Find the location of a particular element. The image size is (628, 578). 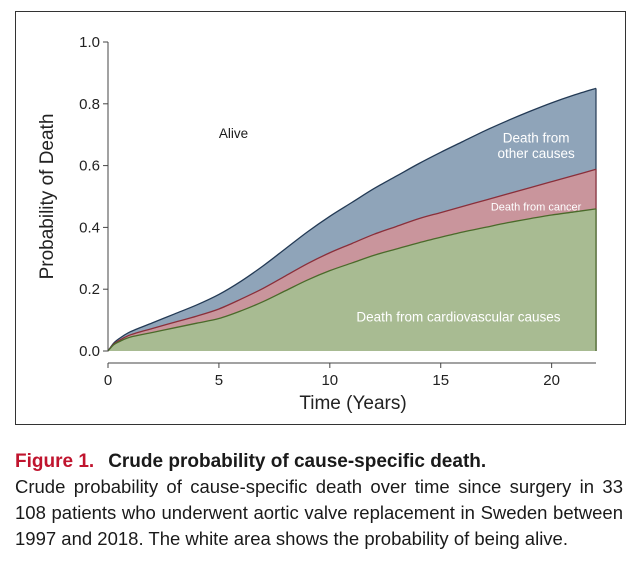

y-tick-label: 0.8 is located at coordinates (89, 104).